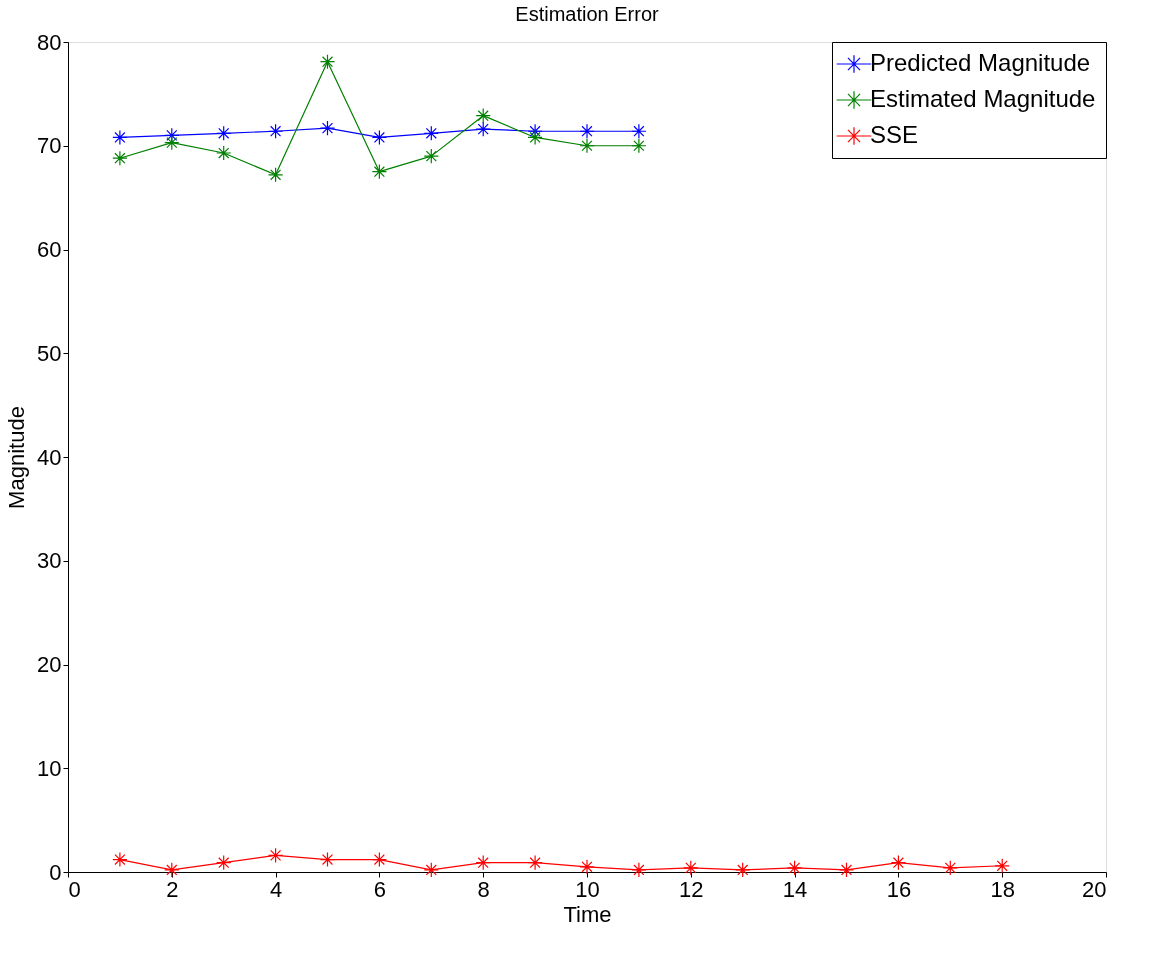 The width and height of the screenshot is (1172, 966). I want to click on y-tick-label: 70, so click(49, 146).